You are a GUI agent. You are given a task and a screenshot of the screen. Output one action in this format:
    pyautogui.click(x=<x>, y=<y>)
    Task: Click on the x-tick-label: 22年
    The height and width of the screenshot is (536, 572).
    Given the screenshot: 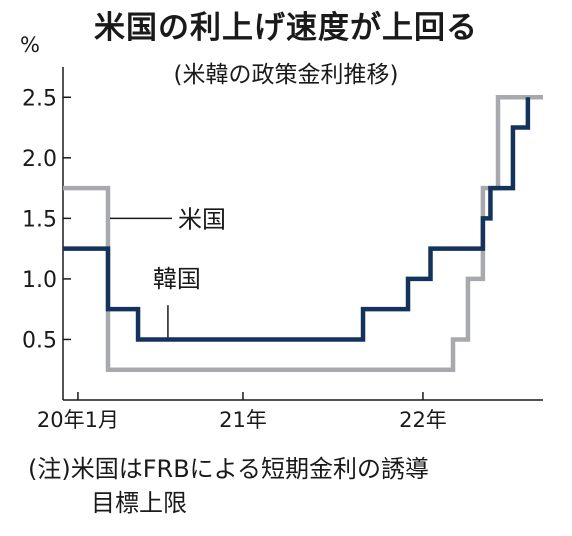 What is the action you would take?
    pyautogui.click(x=423, y=420)
    